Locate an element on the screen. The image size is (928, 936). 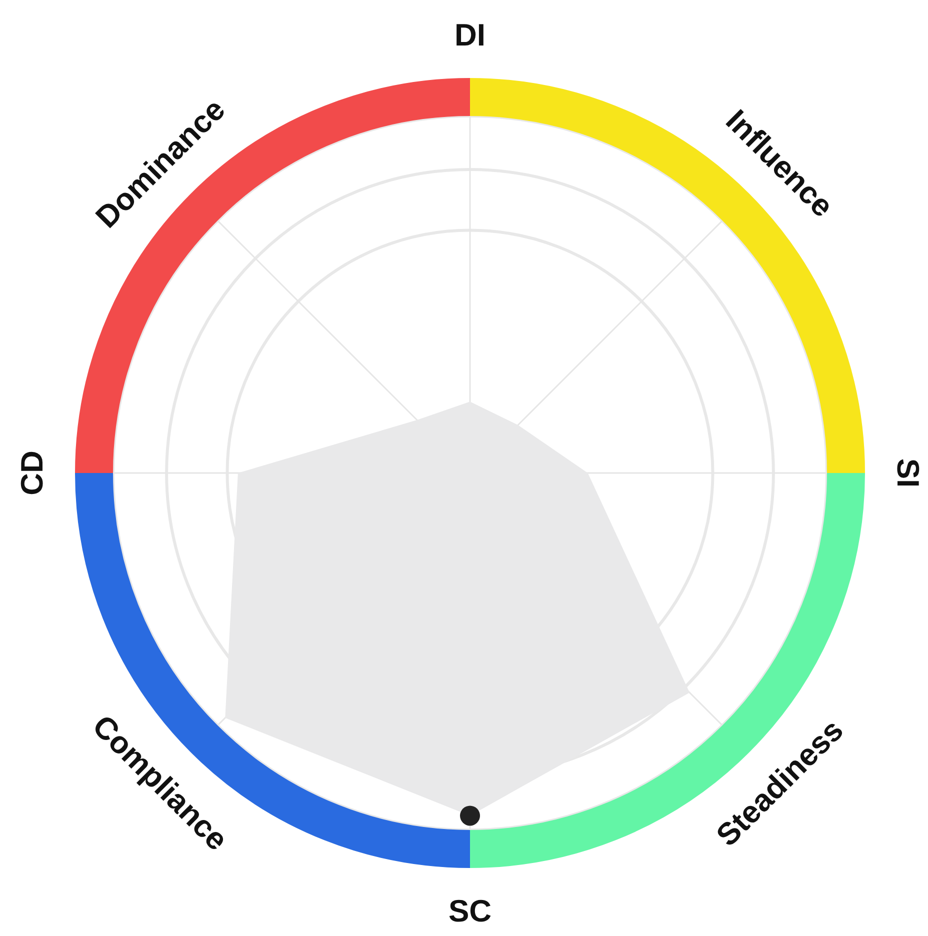
spoke-label: SC is located at coordinates (470, 911).